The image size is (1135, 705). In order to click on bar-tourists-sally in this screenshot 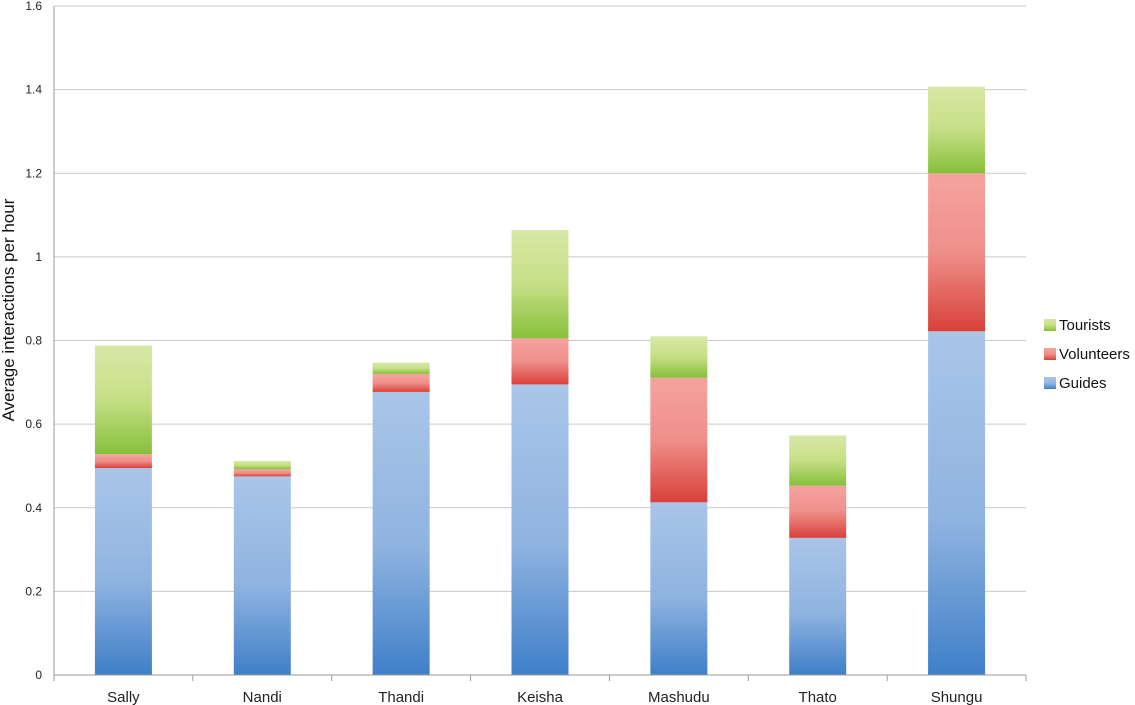, I will do `click(123, 400)`.